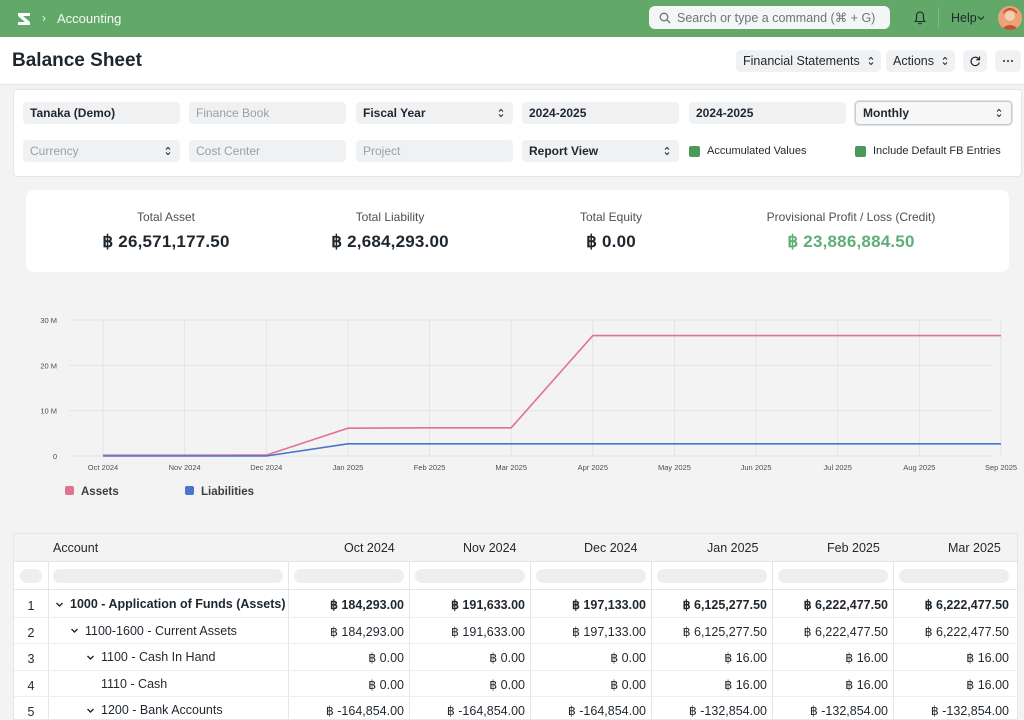  I want to click on search-icon, so click(665, 17).